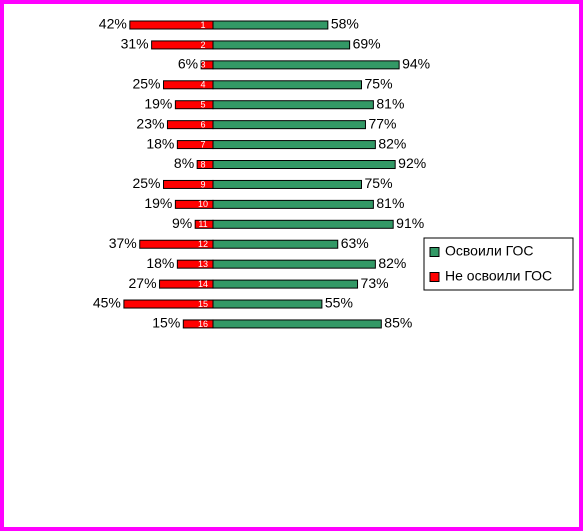 The width and height of the screenshot is (583, 531). Describe the element at coordinates (202, 125) in the screenshot. I see `category-label: 6` at that location.